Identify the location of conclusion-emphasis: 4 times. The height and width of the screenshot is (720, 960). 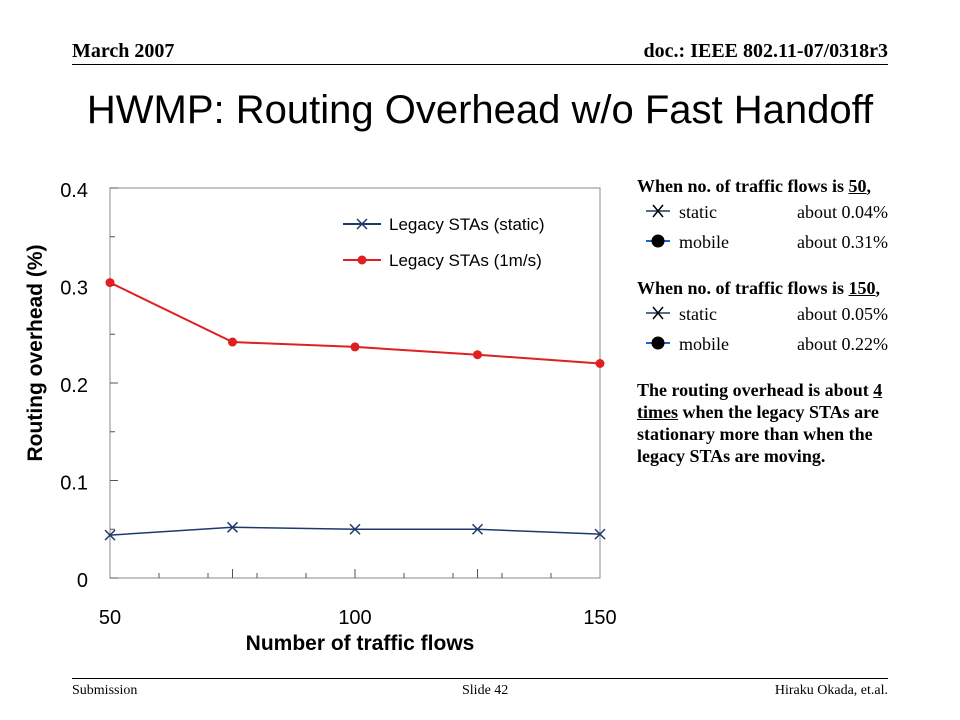
(760, 401).